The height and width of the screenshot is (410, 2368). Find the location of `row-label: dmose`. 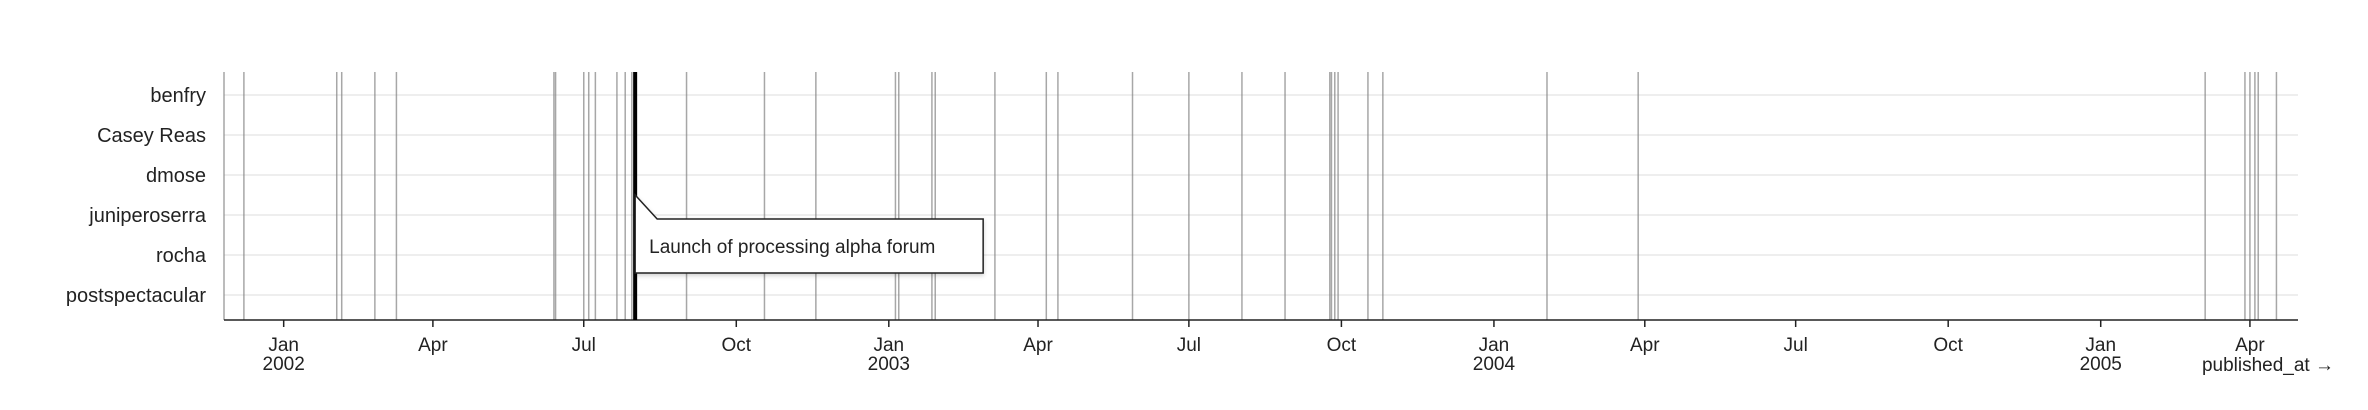

row-label: dmose is located at coordinates (176, 176).